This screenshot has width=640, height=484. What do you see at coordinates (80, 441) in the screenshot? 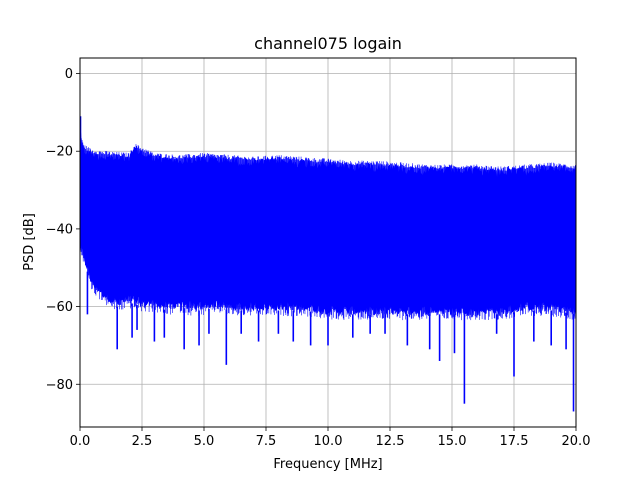
I see `x-tick-label: 0.0` at bounding box center [80, 441].